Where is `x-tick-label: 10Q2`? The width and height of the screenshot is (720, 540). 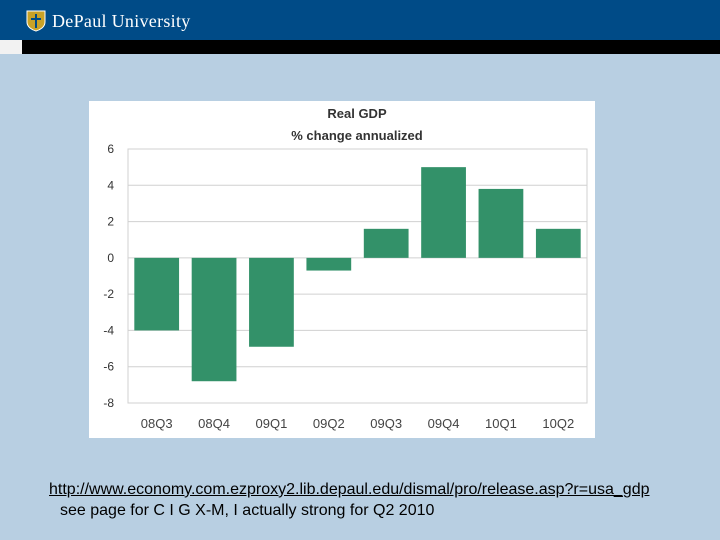 x-tick-label: 10Q2 is located at coordinates (558, 423).